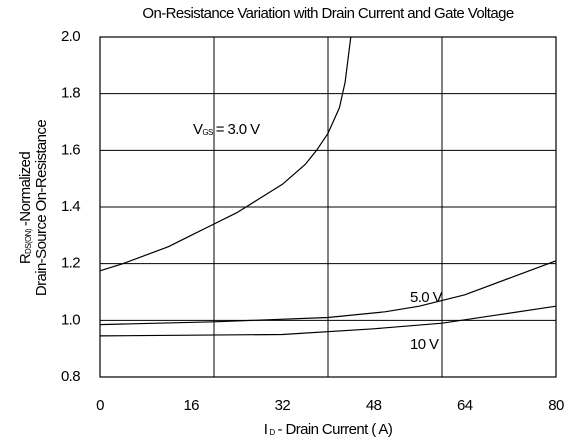  Describe the element at coordinates (41, 208) in the screenshot. I see `y-axis-label-line2: Drain-Source On-Resistance` at that location.